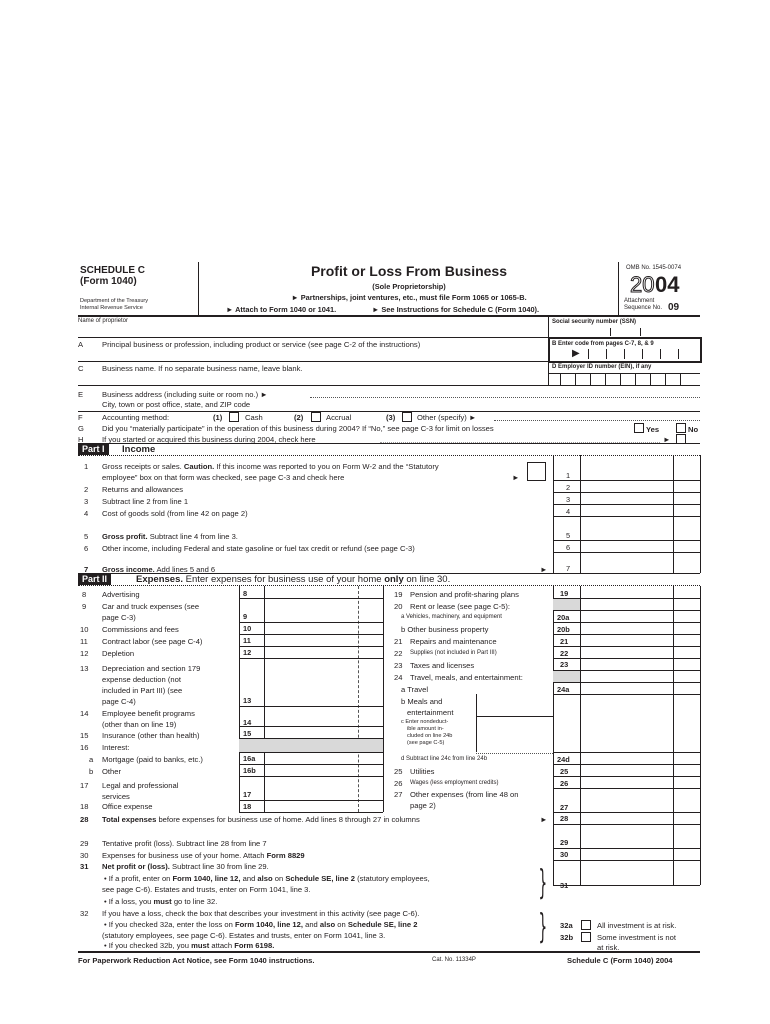 This screenshot has height=1024, width=770. I want to click on line8-amount-field, so click(324, 592).